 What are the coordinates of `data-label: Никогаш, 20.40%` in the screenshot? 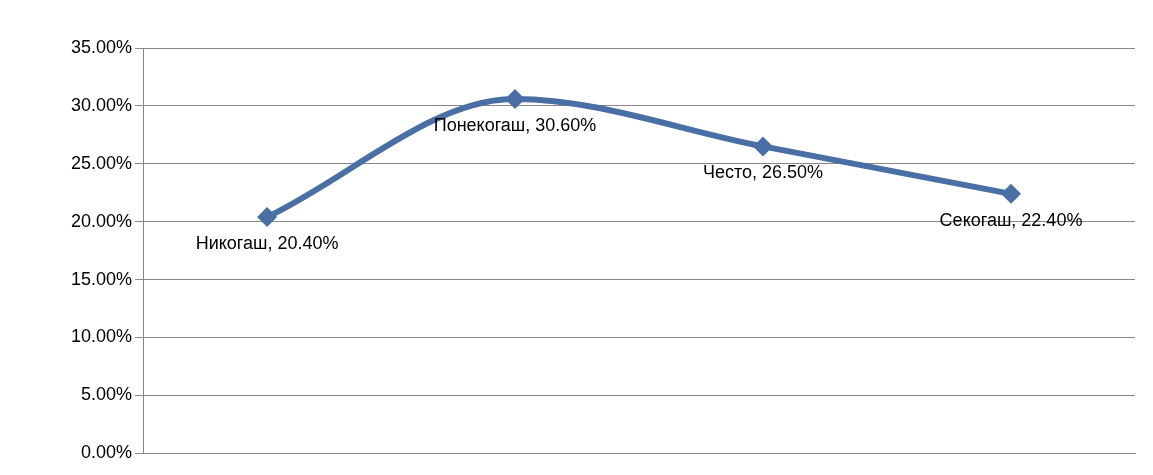 It's located at (267, 243).